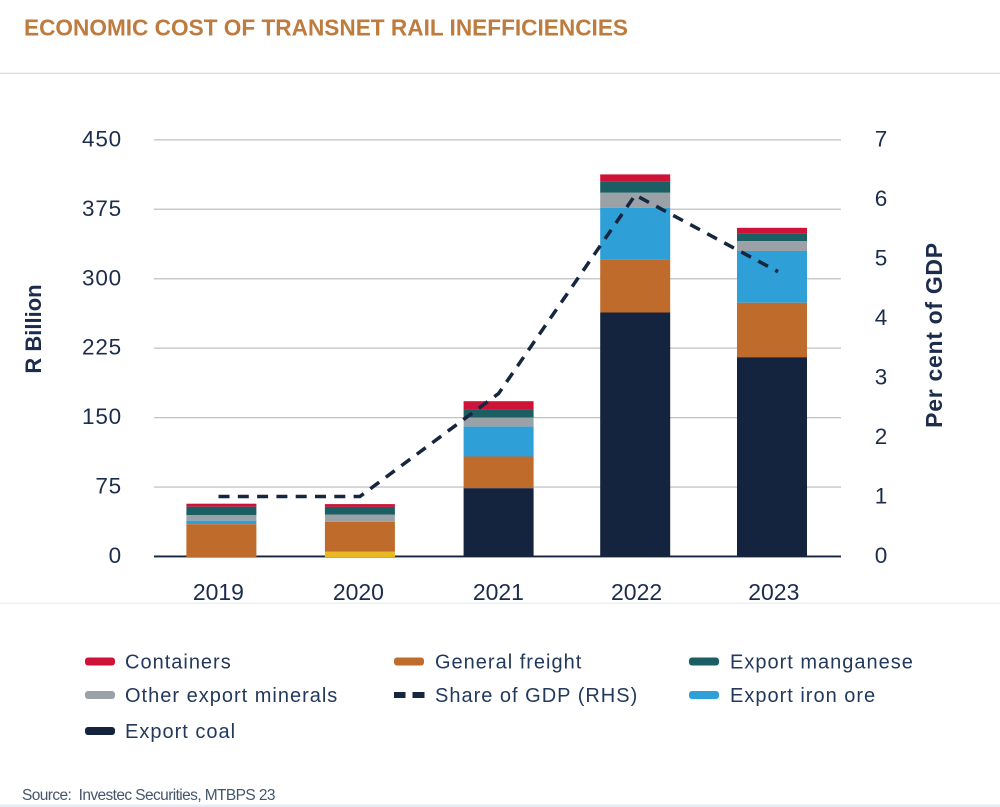 This screenshot has width=1000, height=807. Describe the element at coordinates (881, 436) in the screenshot. I see `svg-text: 2` at that location.